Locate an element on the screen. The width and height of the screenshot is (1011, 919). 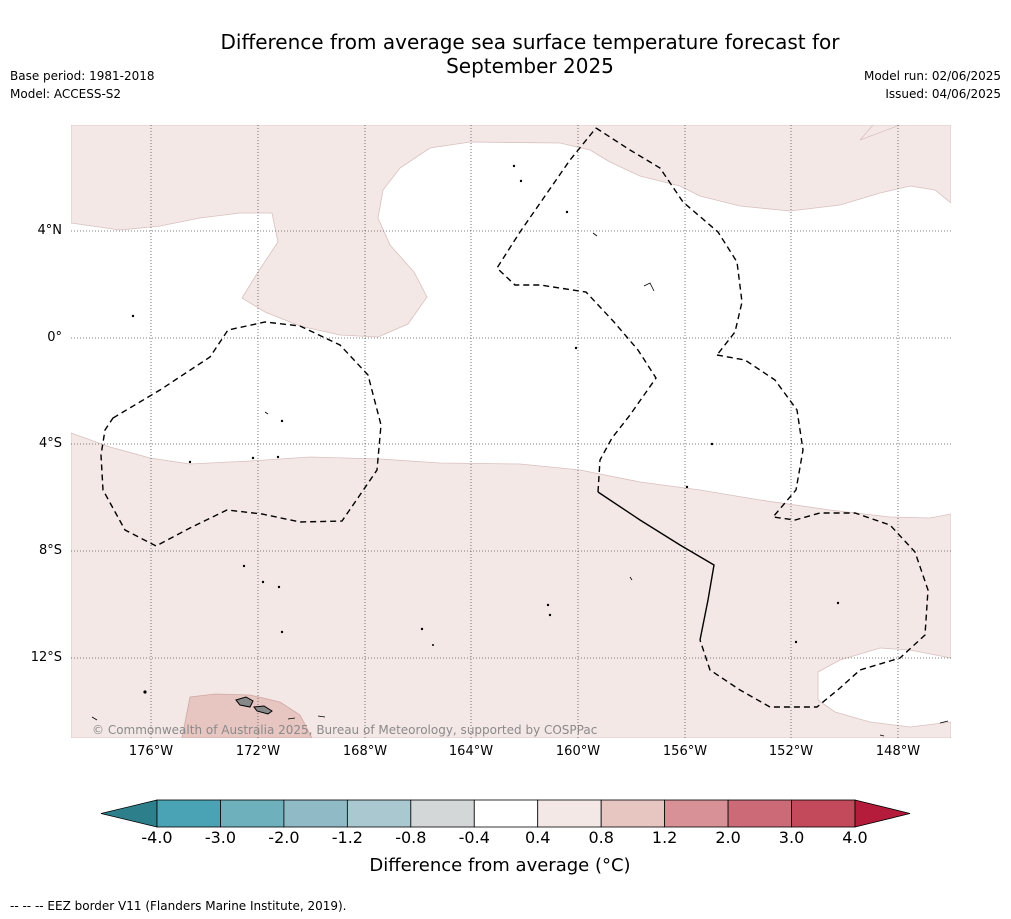
issued-date: Issued: 04/06/2025 is located at coordinates (943, 94).